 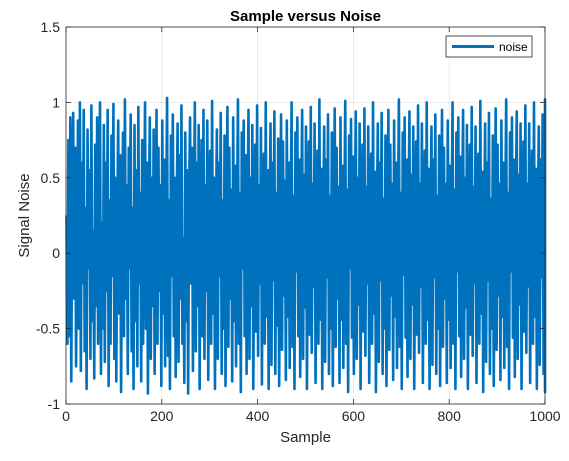 I want to click on x-tick-label: 0, so click(x=66, y=416).